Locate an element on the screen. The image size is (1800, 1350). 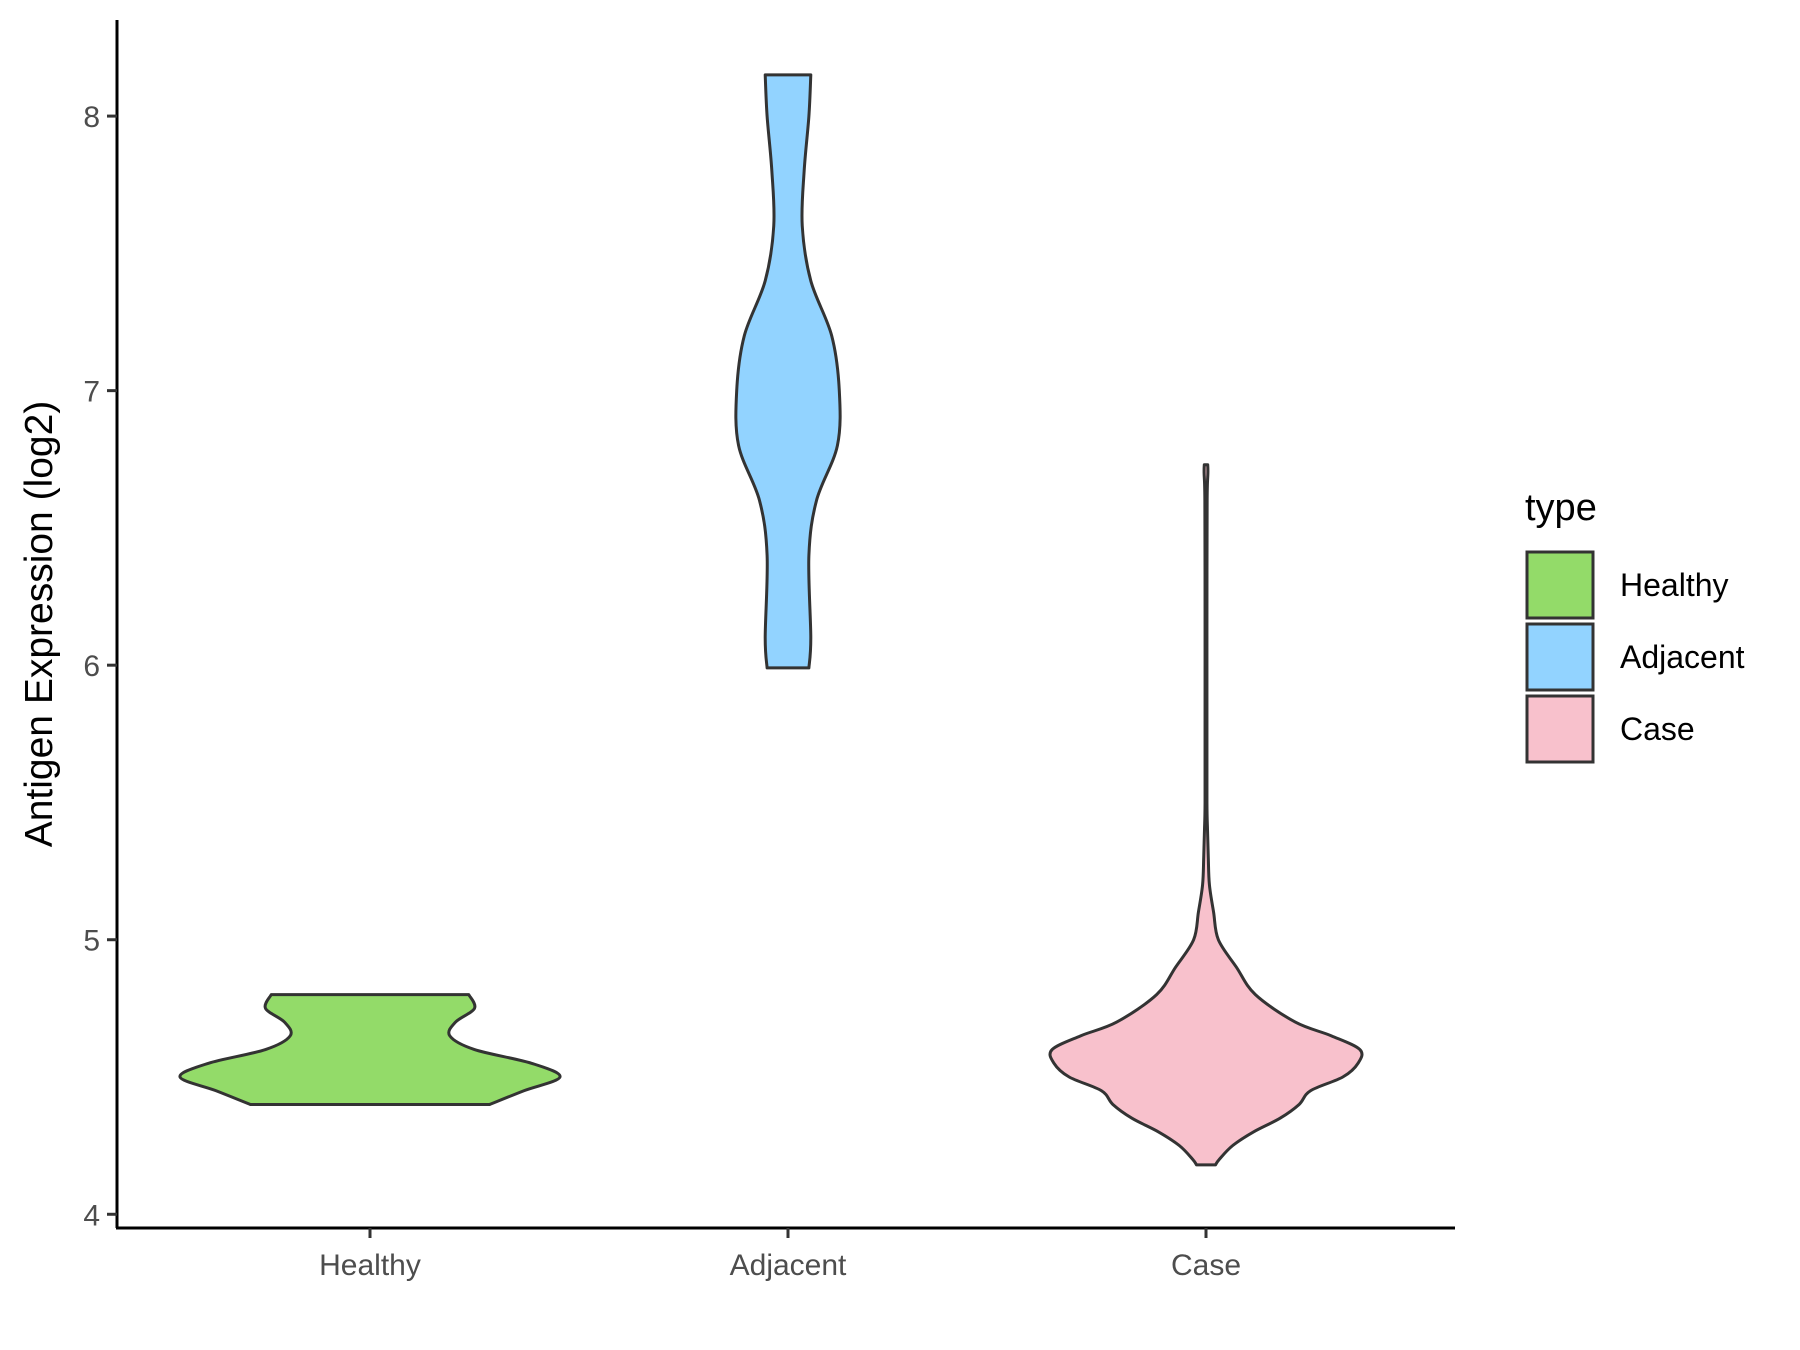
legend-swatch-healthy is located at coordinates (1560, 585).